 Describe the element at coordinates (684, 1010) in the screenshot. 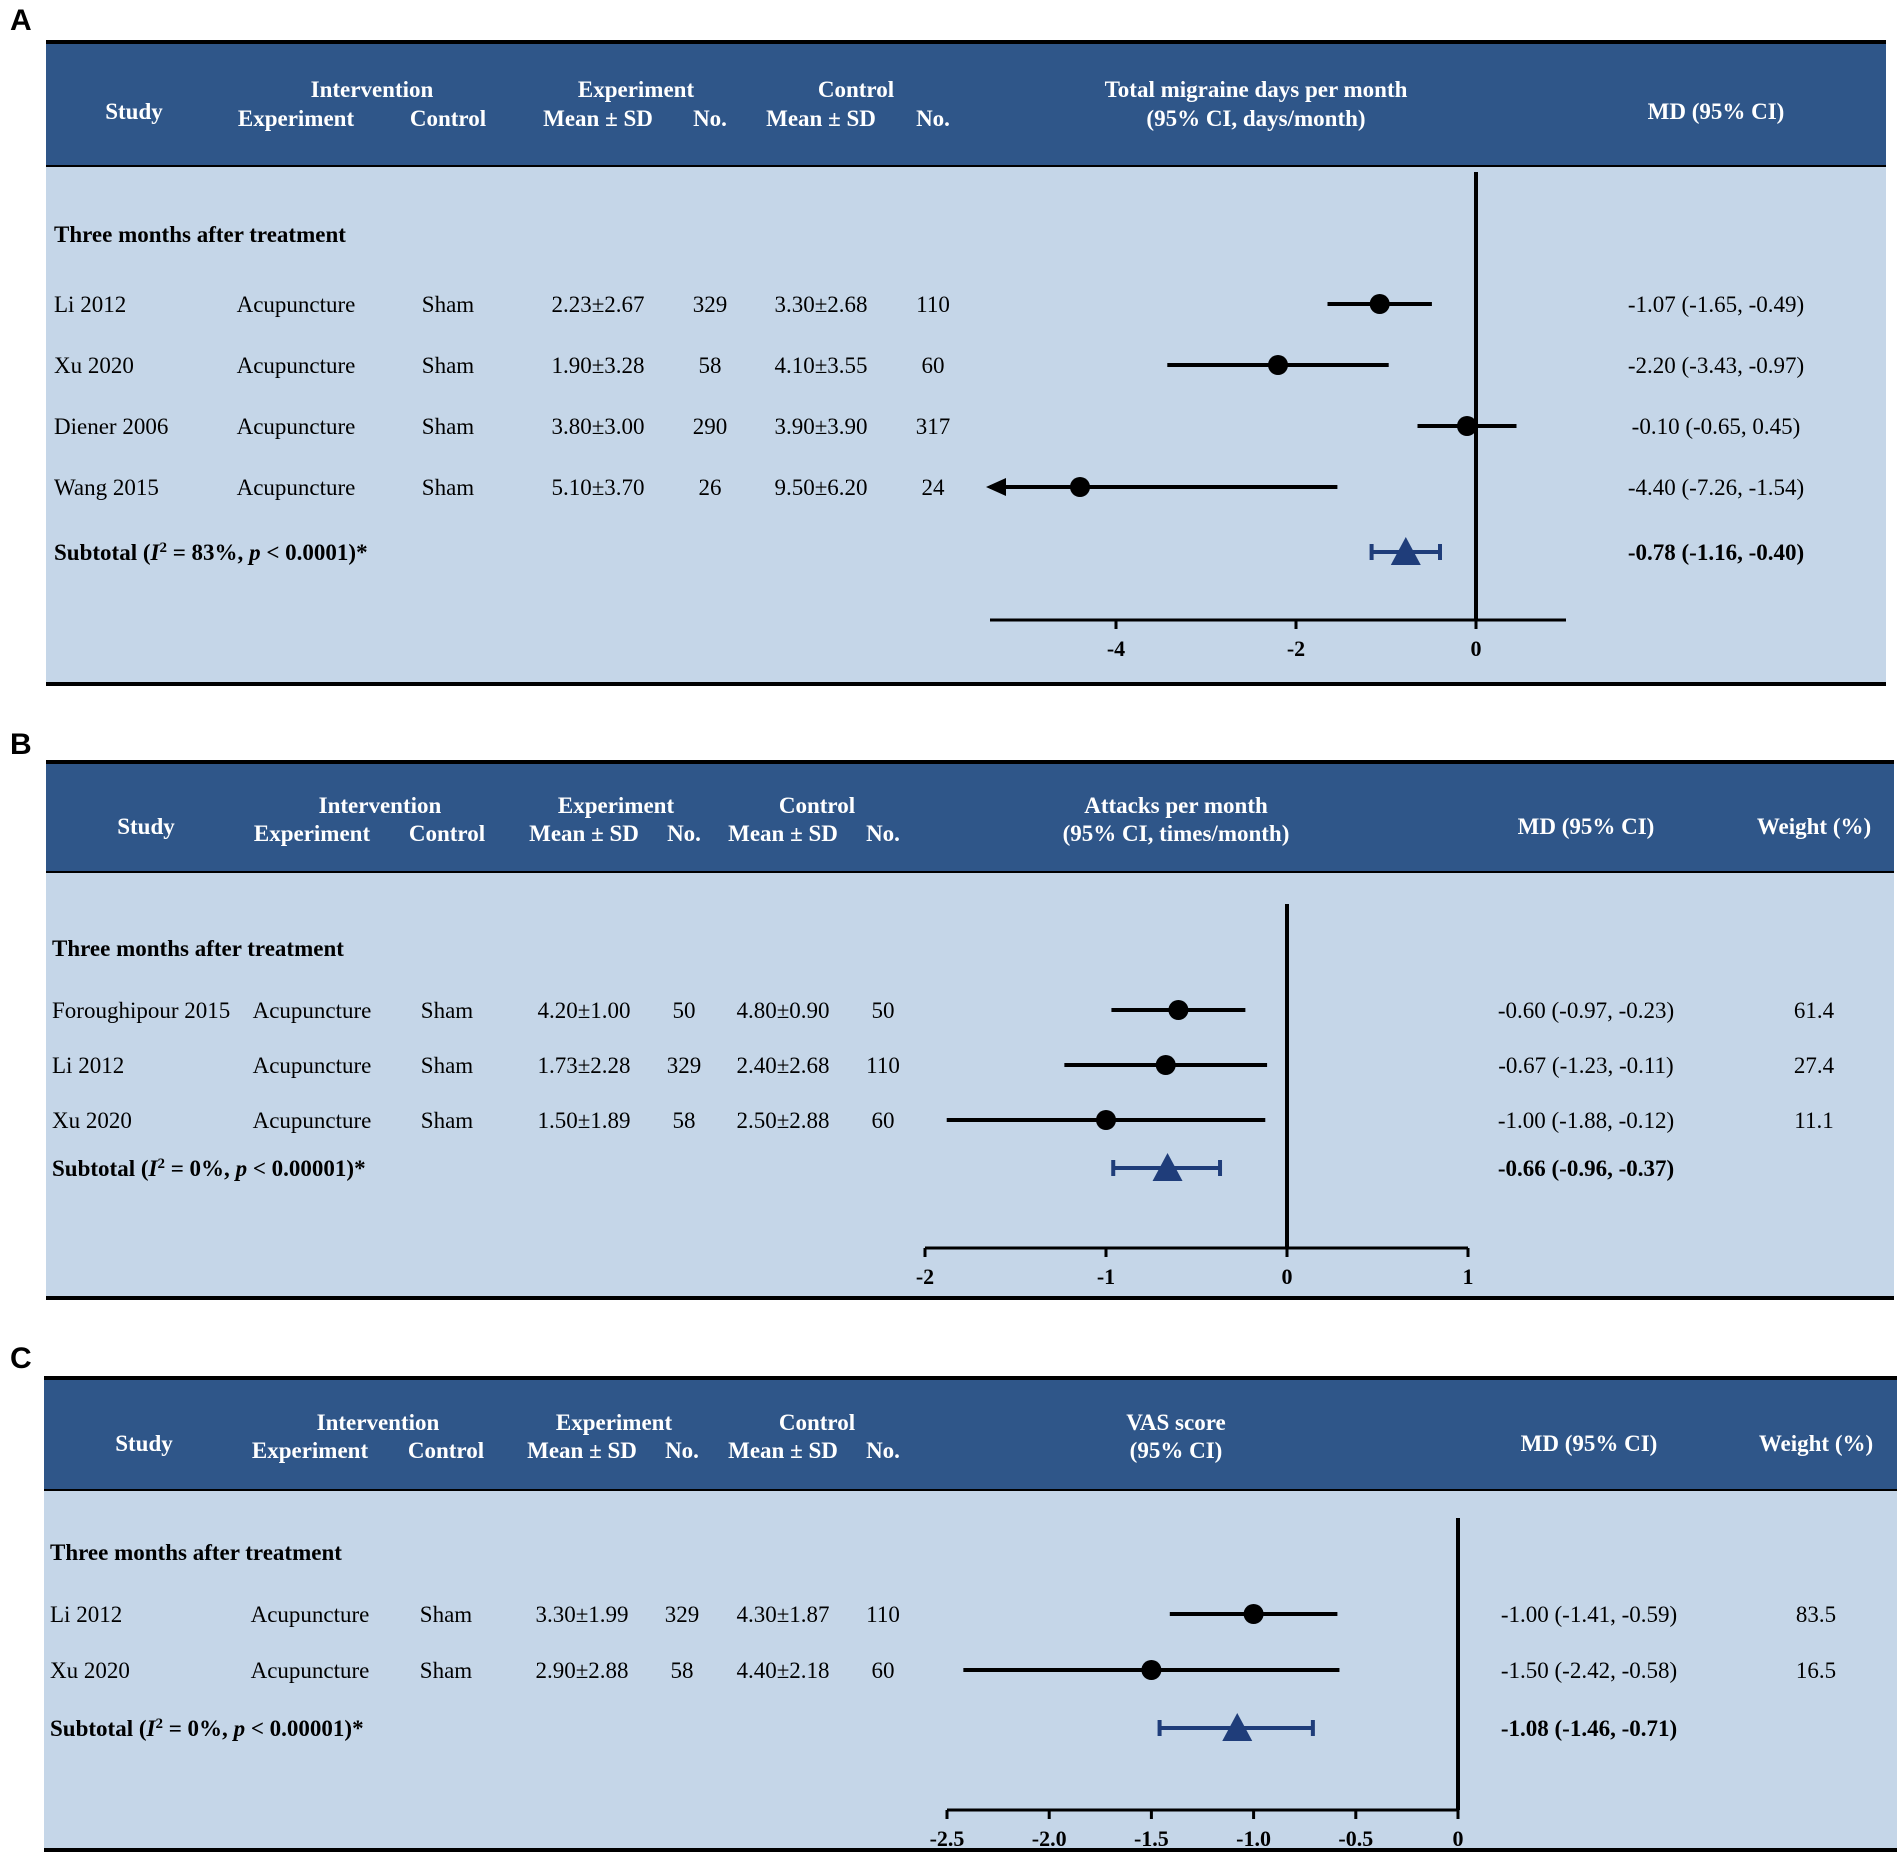

I see `experiment-n: 50` at that location.